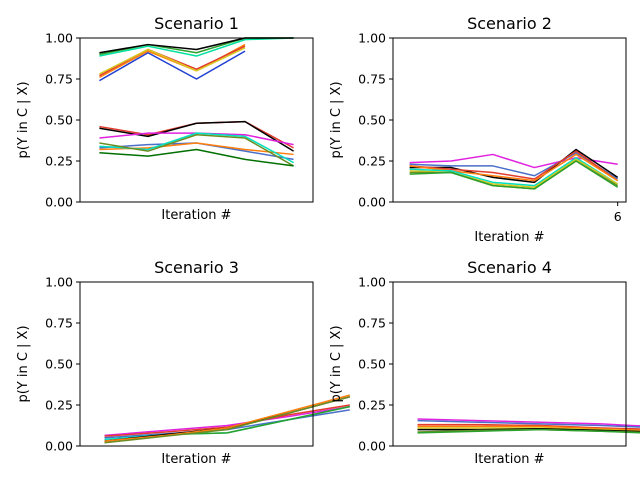 The height and width of the screenshot is (480, 640). What do you see at coordinates (59, 405) in the screenshot?
I see `panel-3-y-tick-label: 0.25` at bounding box center [59, 405].